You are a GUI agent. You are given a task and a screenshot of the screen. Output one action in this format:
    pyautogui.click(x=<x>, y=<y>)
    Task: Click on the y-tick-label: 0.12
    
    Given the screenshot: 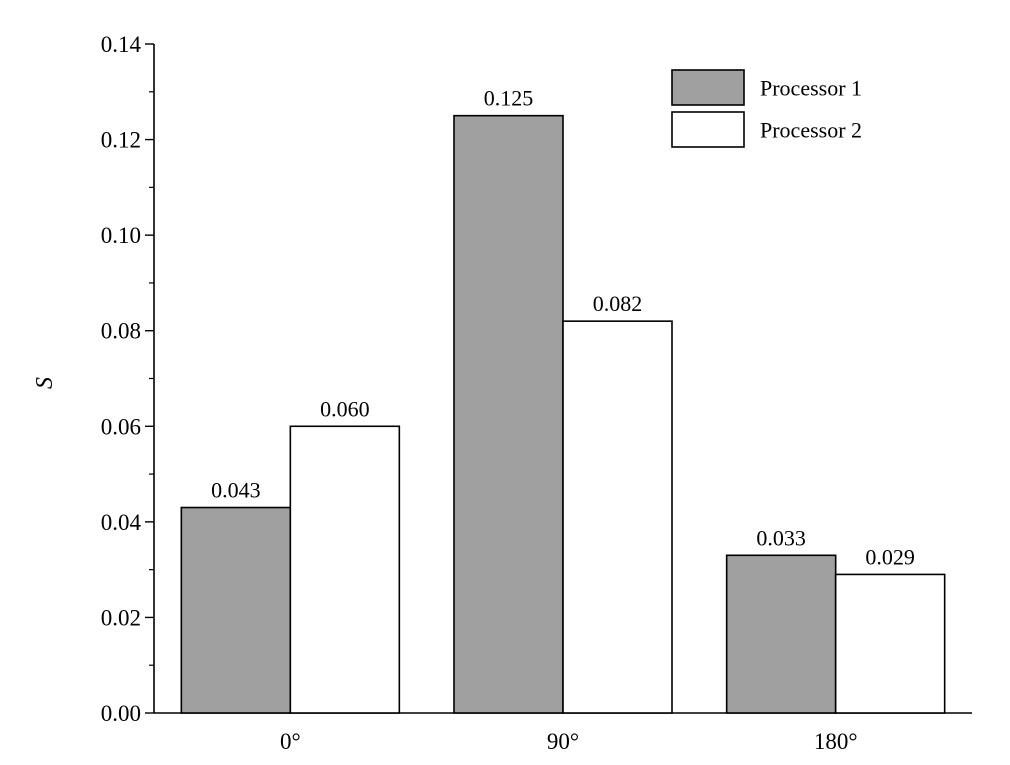 What is the action you would take?
    pyautogui.click(x=121, y=140)
    